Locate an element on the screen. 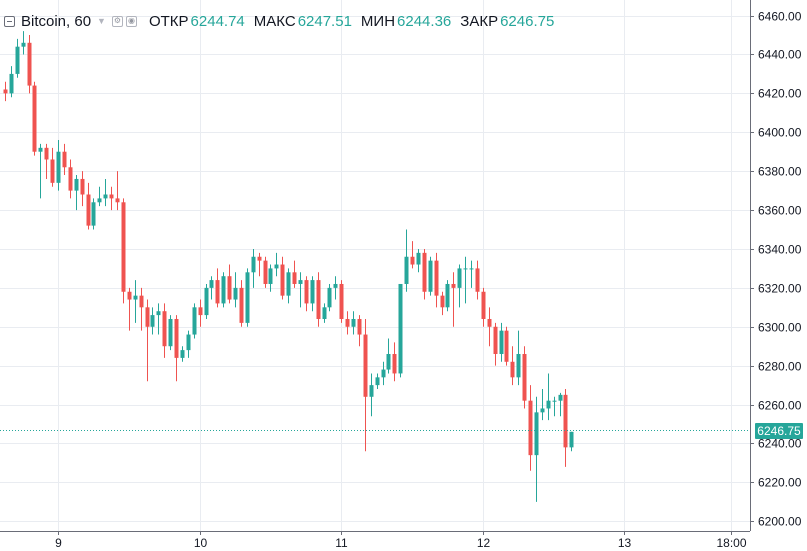 The height and width of the screenshot is (551, 807). symbol-label: Bitcoin, 60 is located at coordinates (56, 21).